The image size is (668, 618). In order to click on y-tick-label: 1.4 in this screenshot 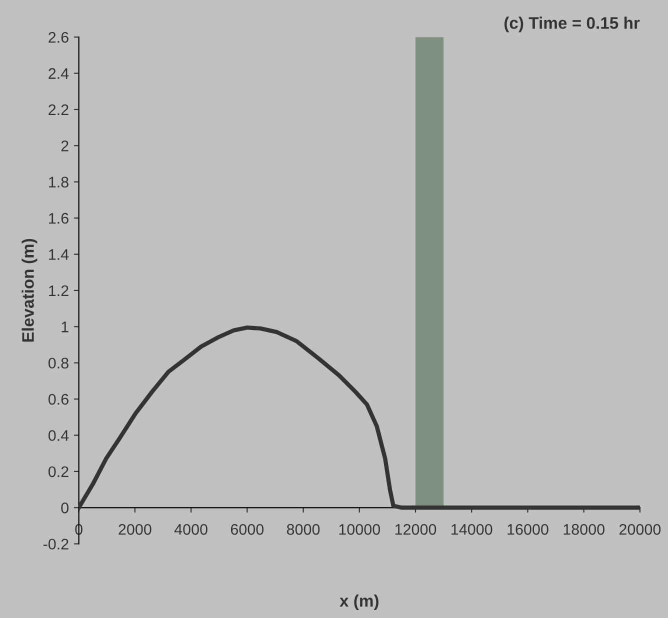, I will do `click(59, 254)`.